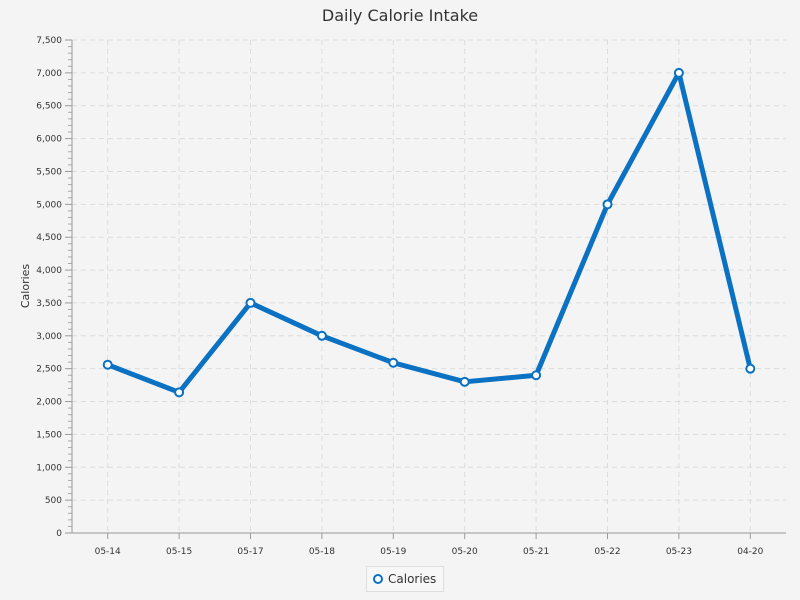 This screenshot has height=600, width=800. I want to click on legend-label: Calories, so click(412, 579).